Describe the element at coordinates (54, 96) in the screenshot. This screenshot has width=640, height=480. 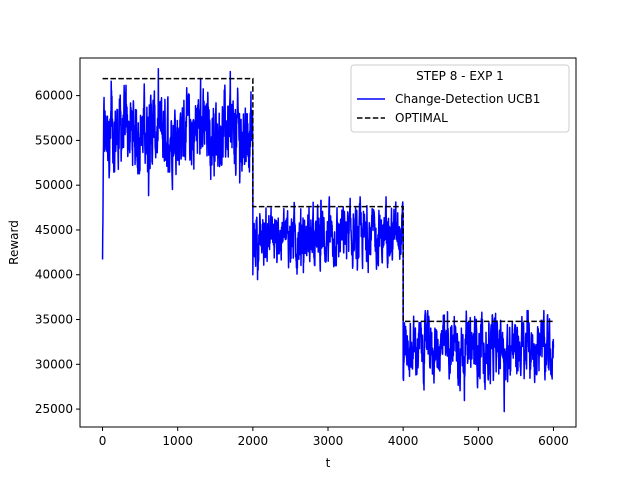
I see `y-tick-label: 60000` at that location.